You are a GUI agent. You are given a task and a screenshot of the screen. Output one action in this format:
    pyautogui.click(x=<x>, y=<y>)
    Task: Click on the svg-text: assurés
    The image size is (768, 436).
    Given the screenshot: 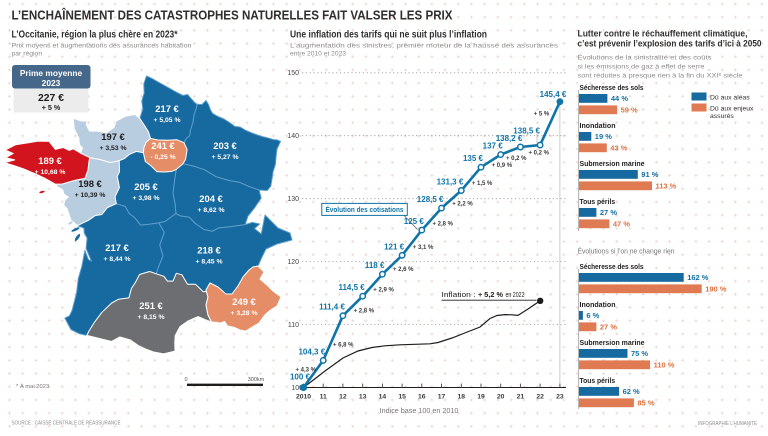 What is the action you would take?
    pyautogui.click(x=722, y=116)
    